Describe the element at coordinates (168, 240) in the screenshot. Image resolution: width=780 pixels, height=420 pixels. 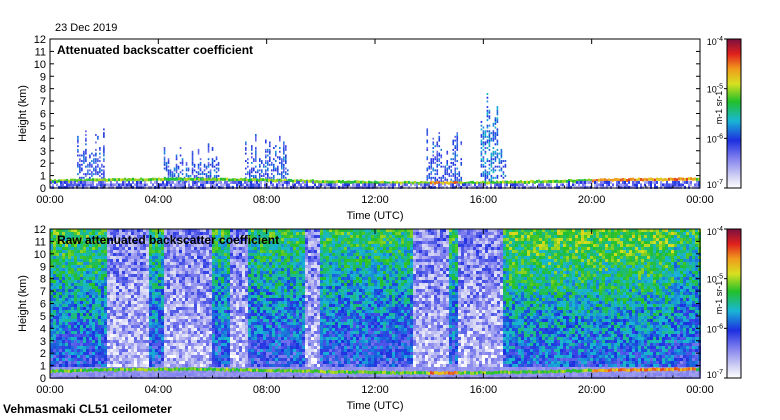
I see `panel-title: Raw attenuated backscatter coefficient` at that location.